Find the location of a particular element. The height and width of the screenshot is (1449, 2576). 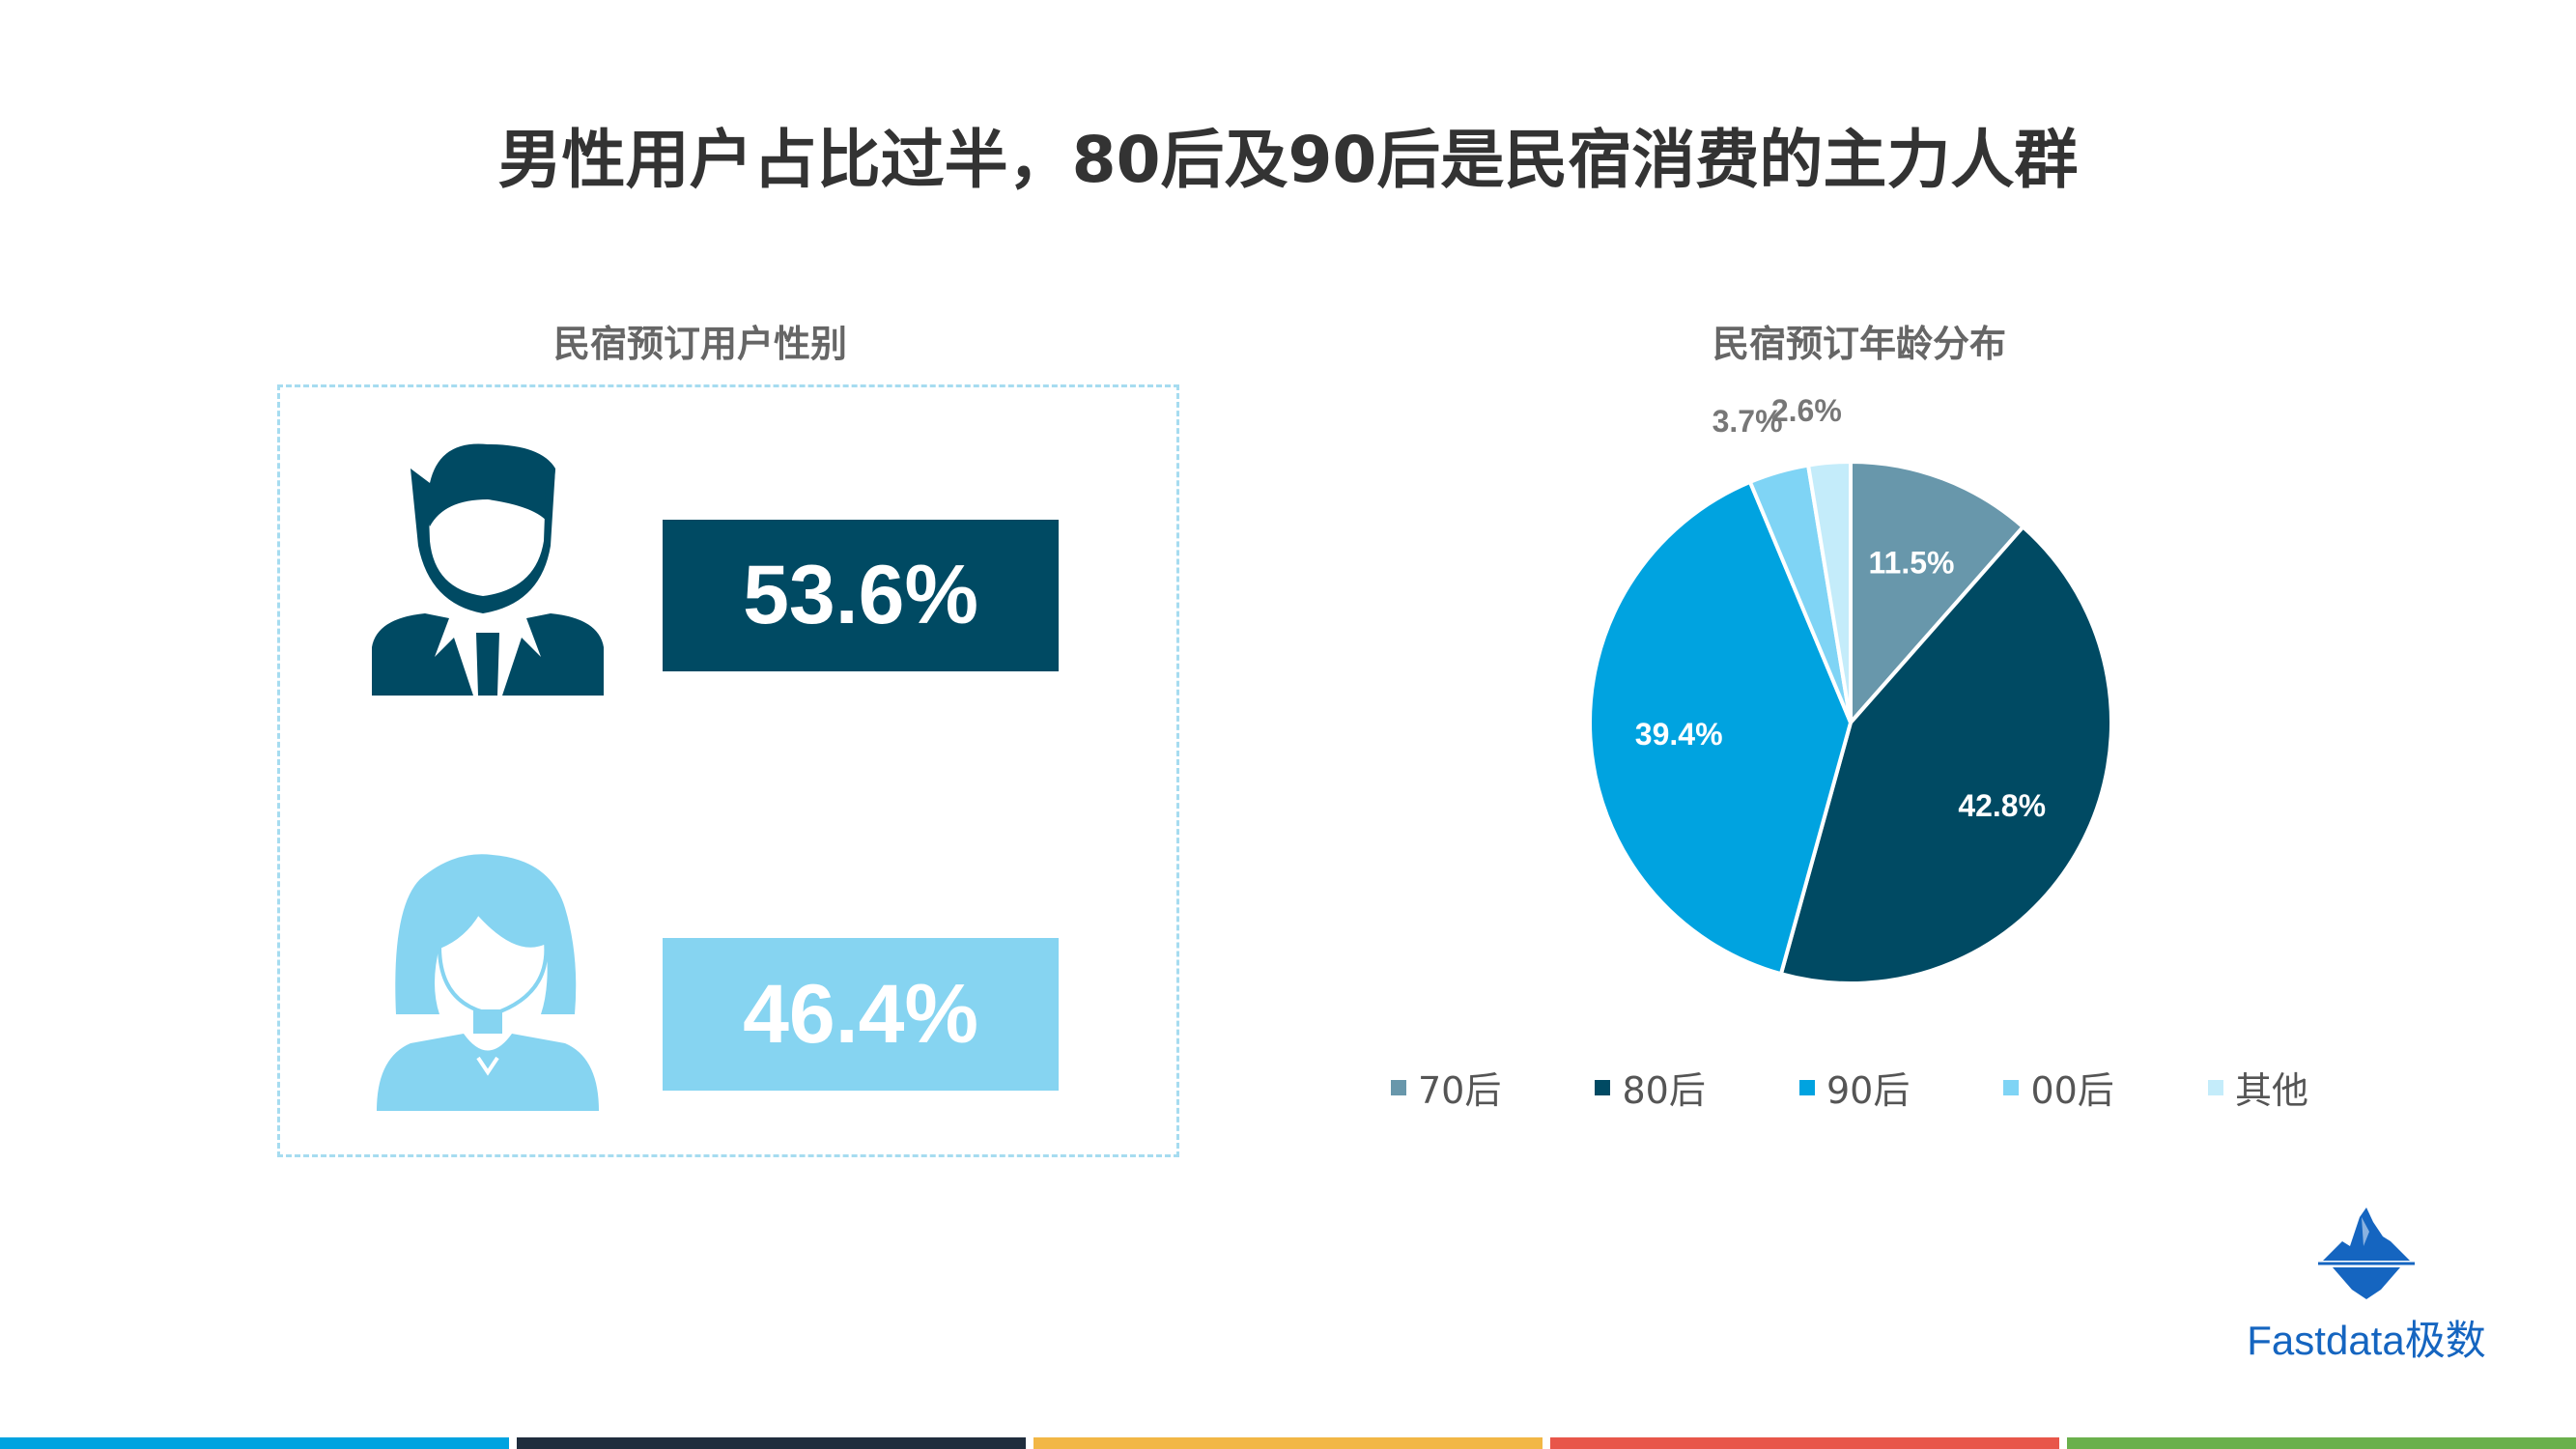

gender-panel-title: 民宿预订用户性别 is located at coordinates (699, 344).